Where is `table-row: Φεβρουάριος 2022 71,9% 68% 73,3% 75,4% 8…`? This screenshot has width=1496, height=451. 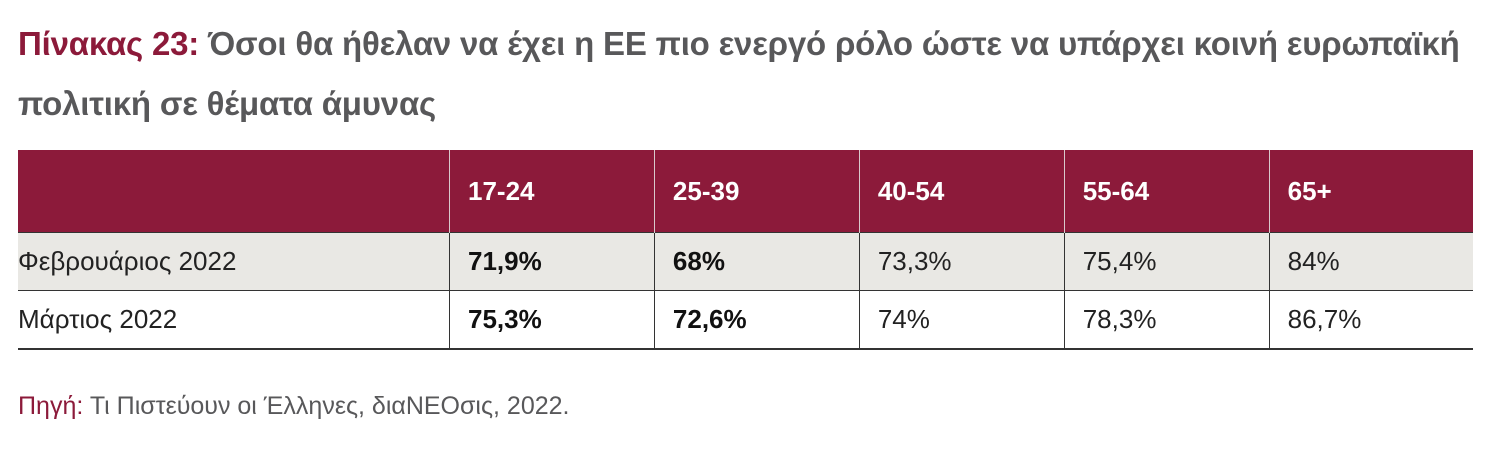
table-row: Φεβρουάριος 2022 71,9% 68% 73,3% 75,4% 8… is located at coordinates (745, 261).